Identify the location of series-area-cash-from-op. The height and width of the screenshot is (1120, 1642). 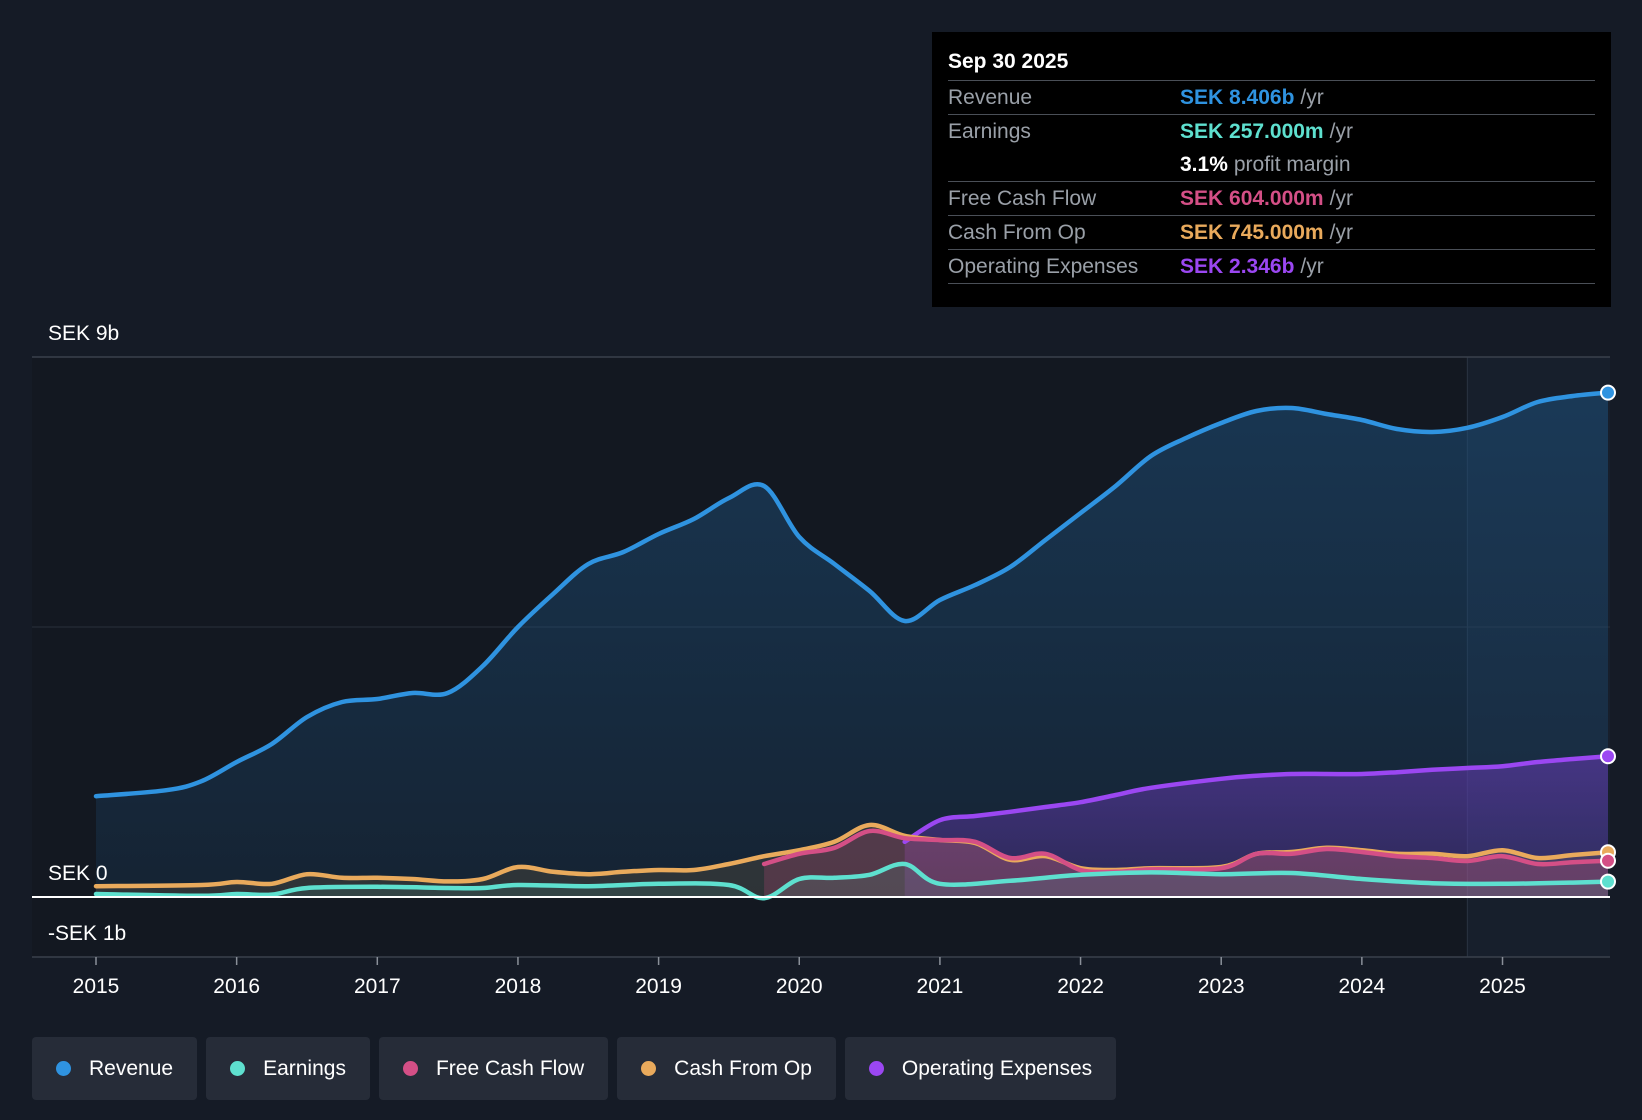
(852, 860).